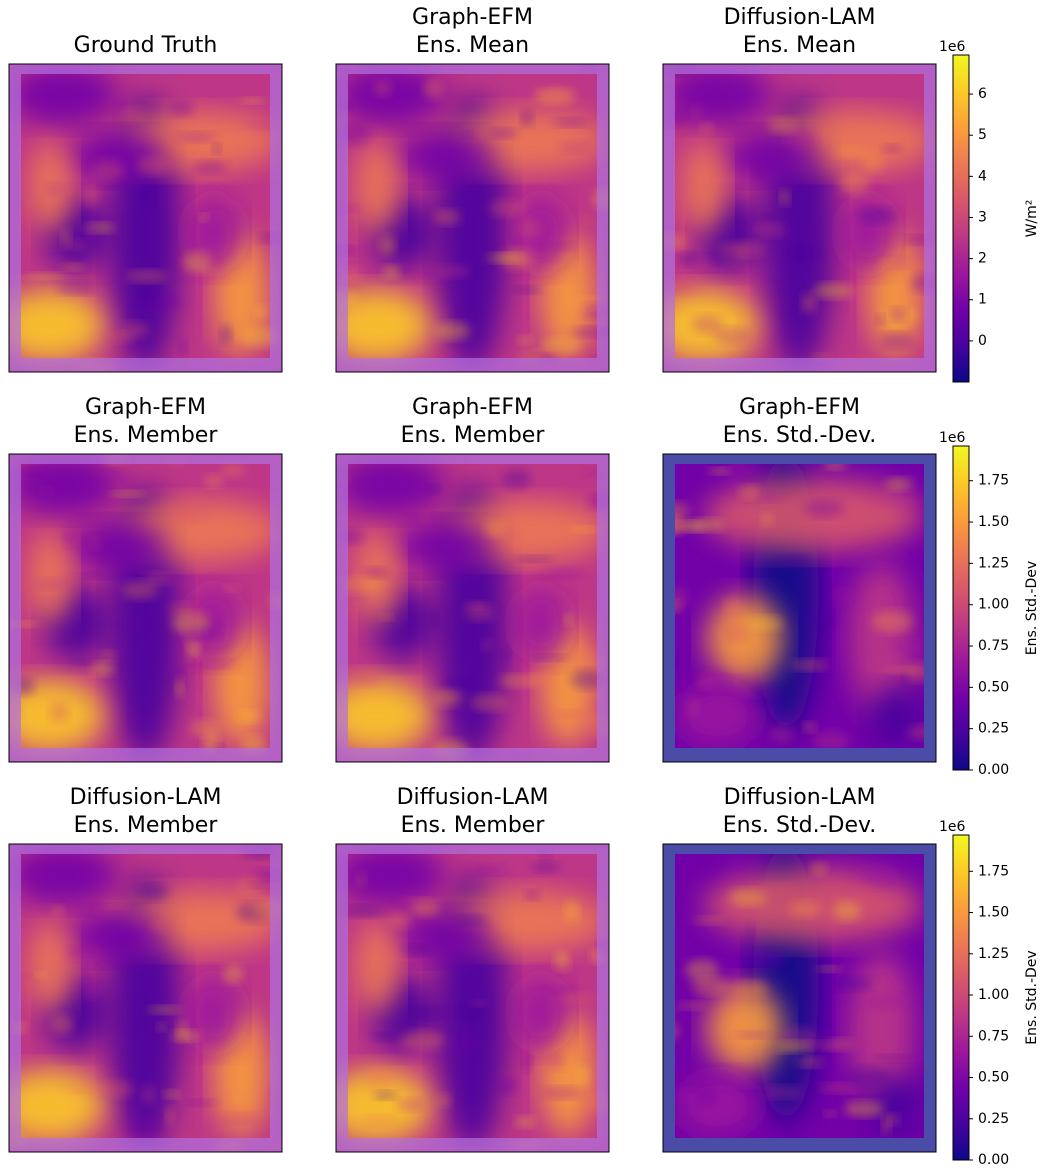 This screenshot has height=1171, width=1046. What do you see at coordinates (993, 729) in the screenshot?
I see `colorbar-tick-label: 0.25` at bounding box center [993, 729].